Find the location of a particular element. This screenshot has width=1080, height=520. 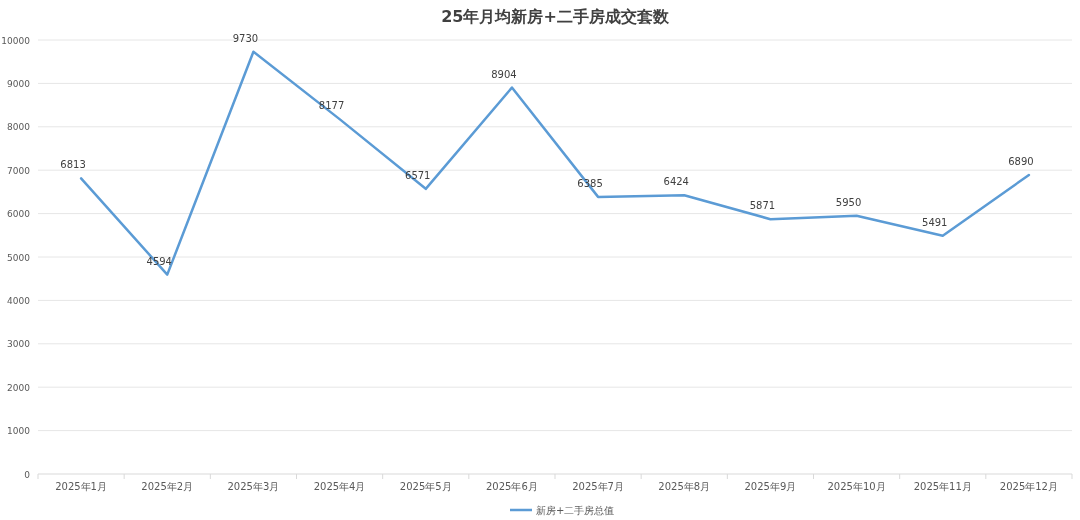

data-label: 5491 is located at coordinates (935, 222).